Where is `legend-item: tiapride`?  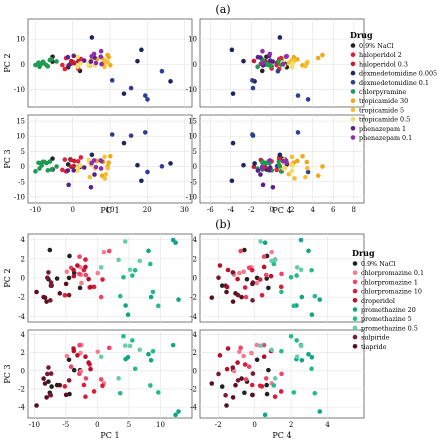
legend-item: tiapride is located at coordinates (374, 347).